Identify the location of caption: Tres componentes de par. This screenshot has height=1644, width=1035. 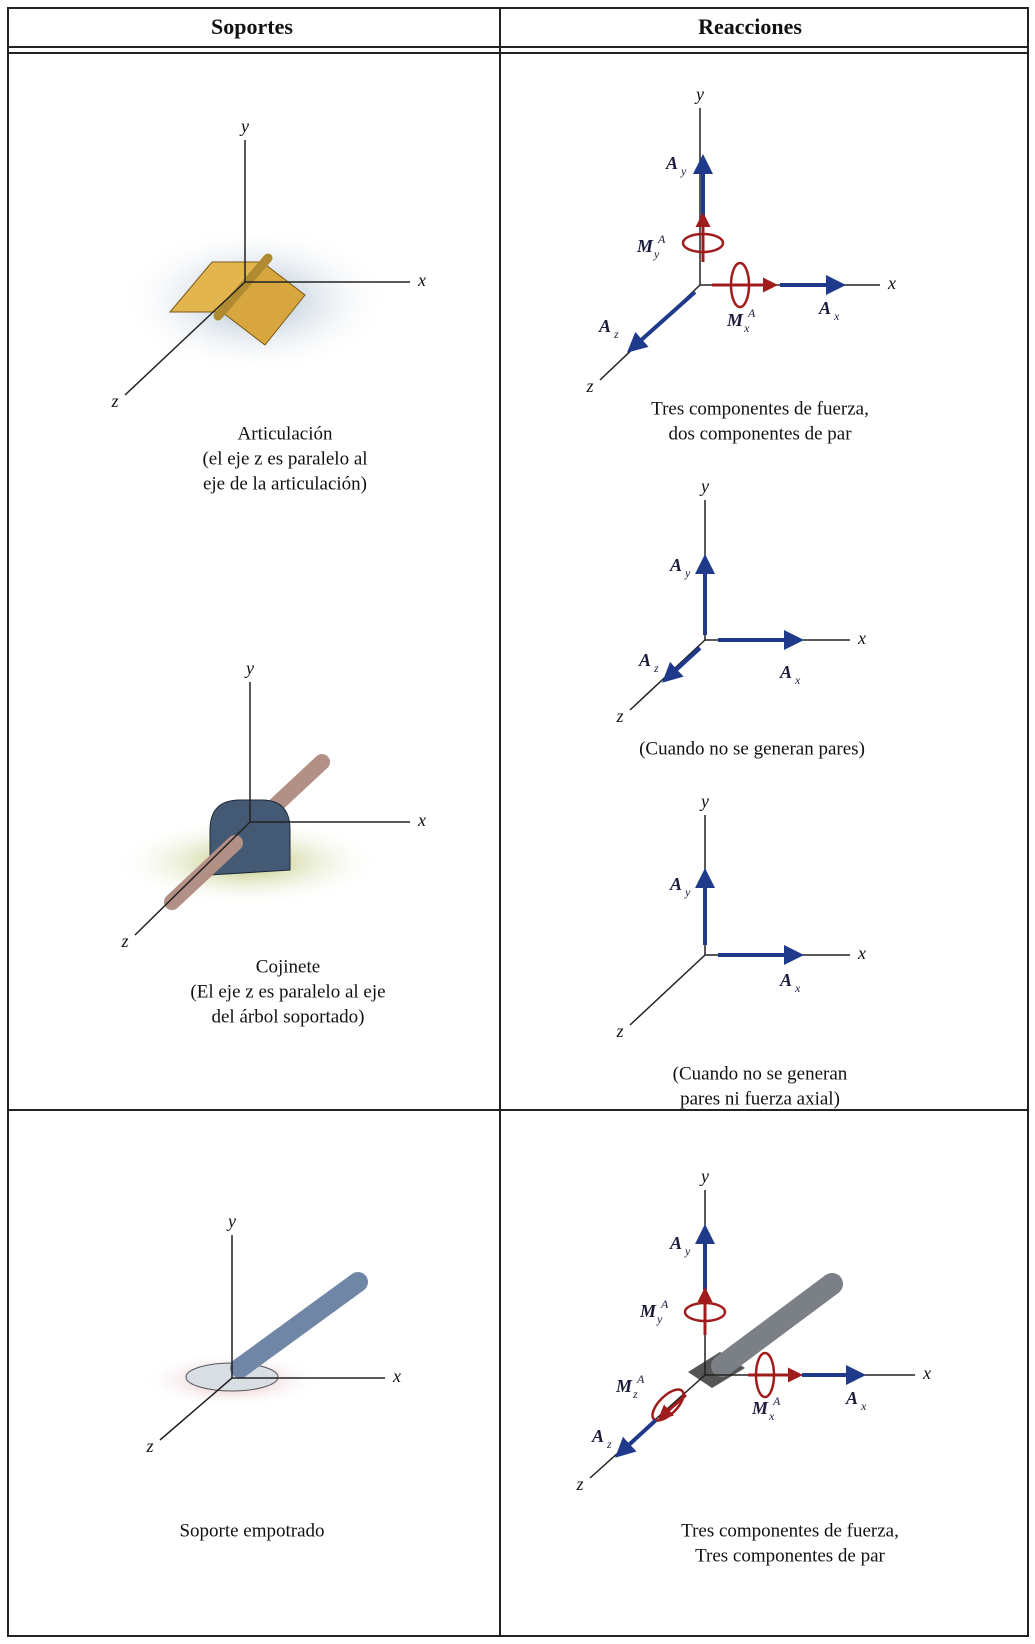
(790, 1555).